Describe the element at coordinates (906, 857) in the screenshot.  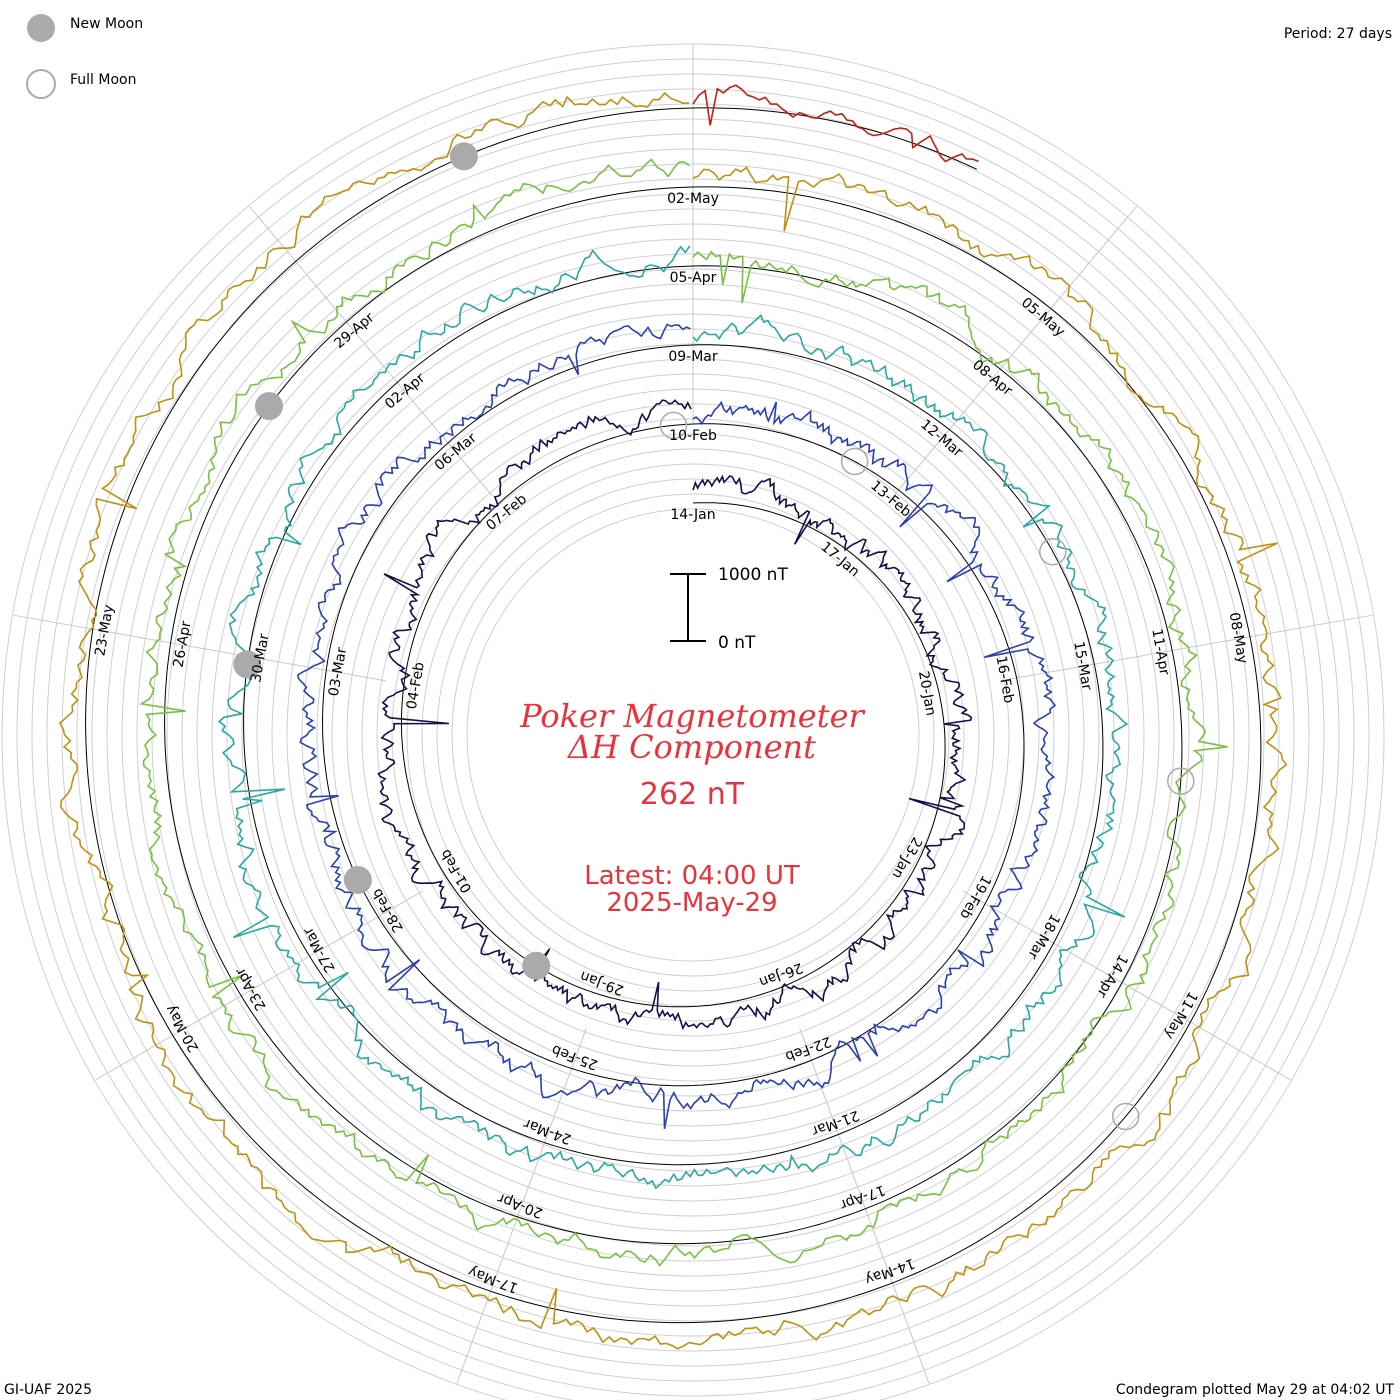
I see `date-tick-label: 23-Jan` at that location.